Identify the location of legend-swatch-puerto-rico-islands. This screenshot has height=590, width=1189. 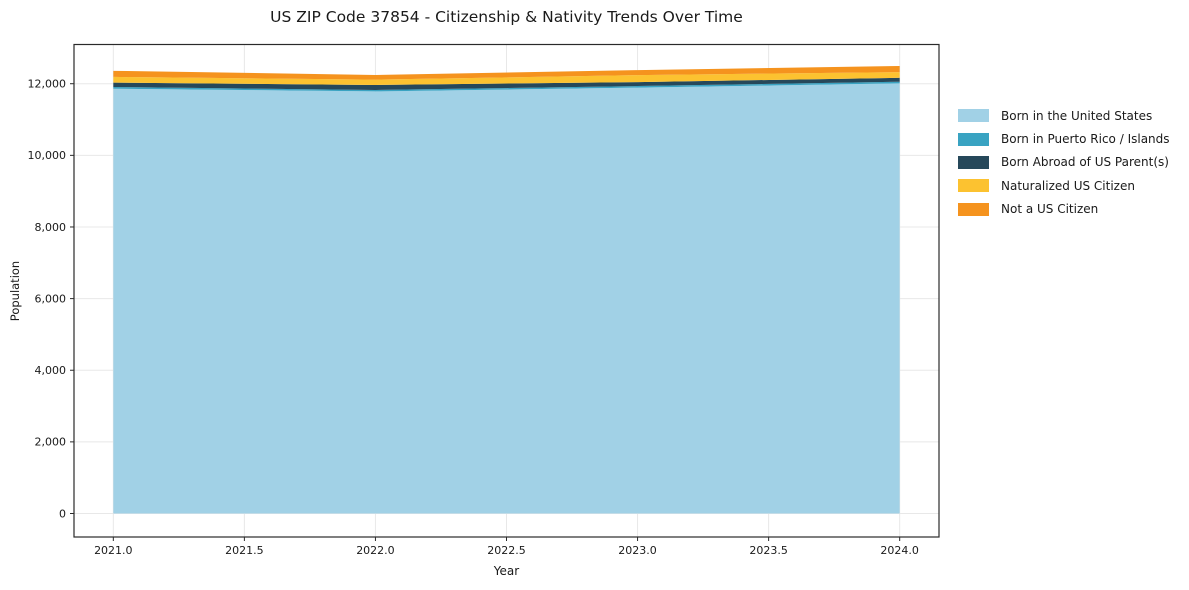
(973, 139).